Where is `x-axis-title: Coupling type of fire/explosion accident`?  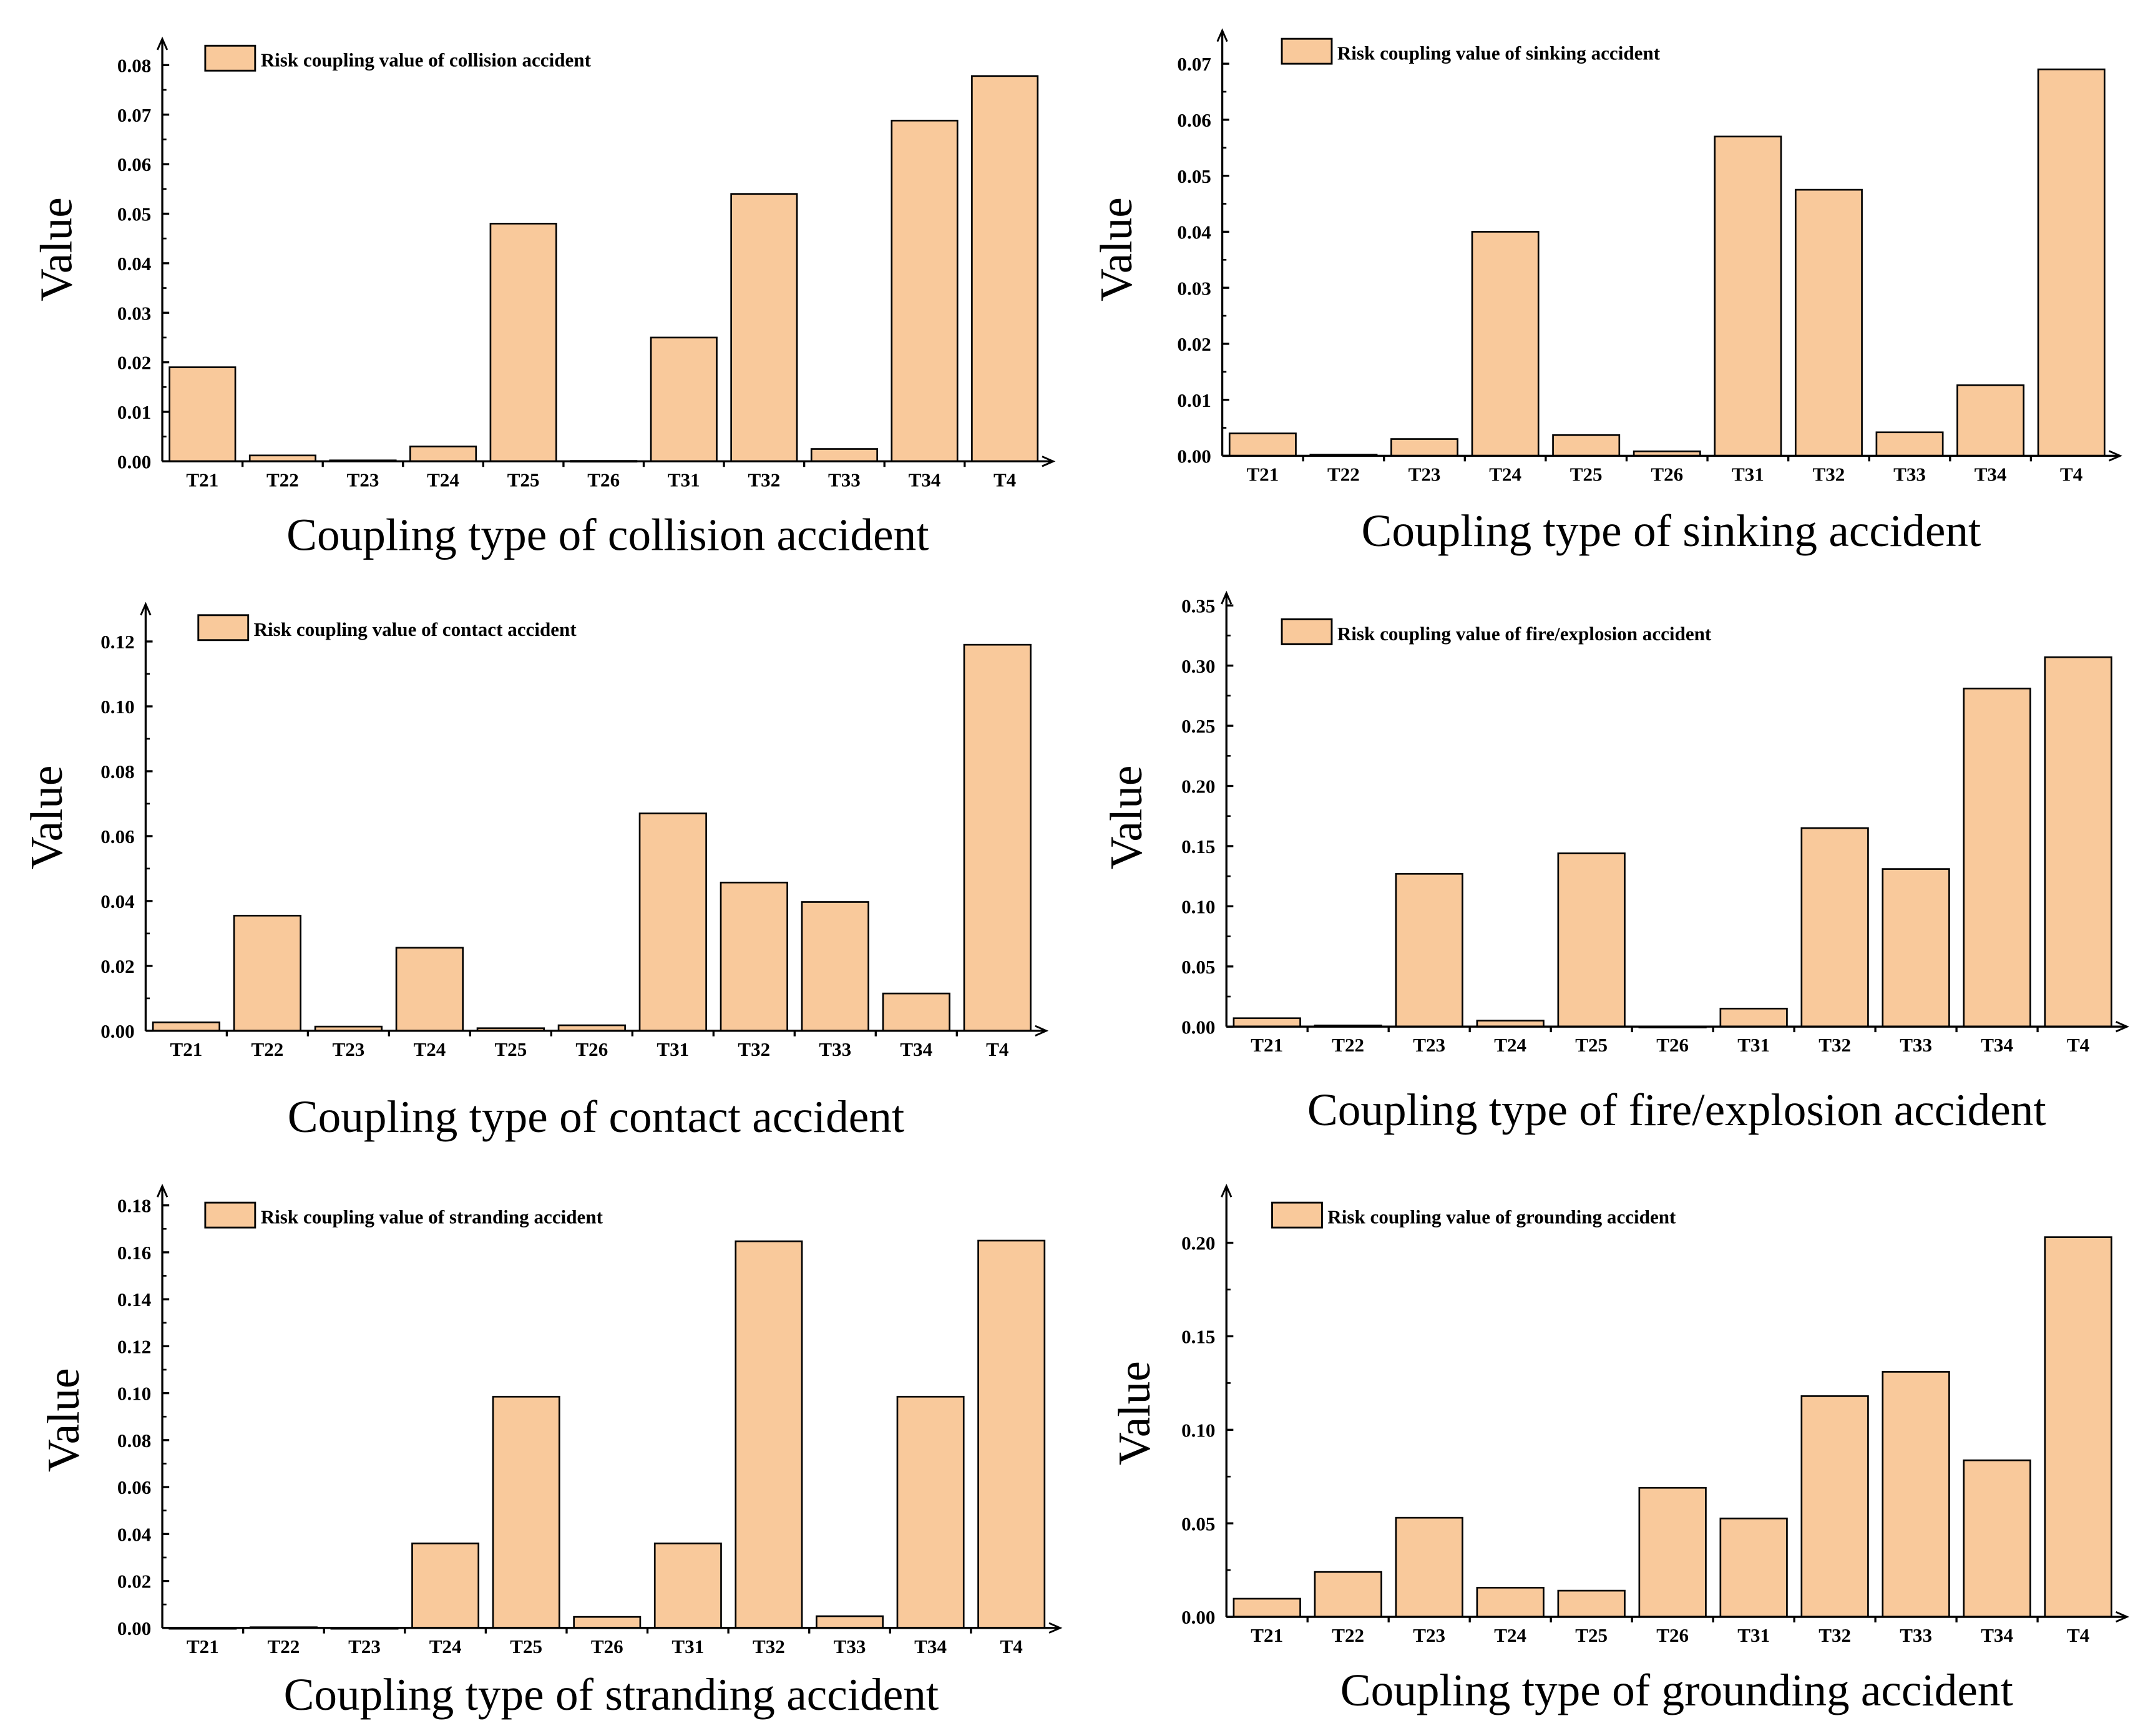
x-axis-title: Coupling type of fire/explosion accident is located at coordinates (1676, 1110).